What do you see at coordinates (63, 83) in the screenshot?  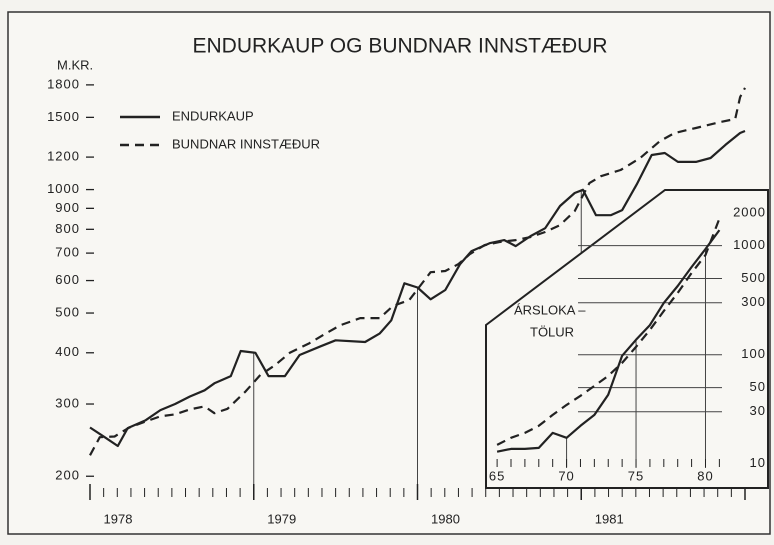 I see `y-tick-label: 1800` at bounding box center [63, 83].